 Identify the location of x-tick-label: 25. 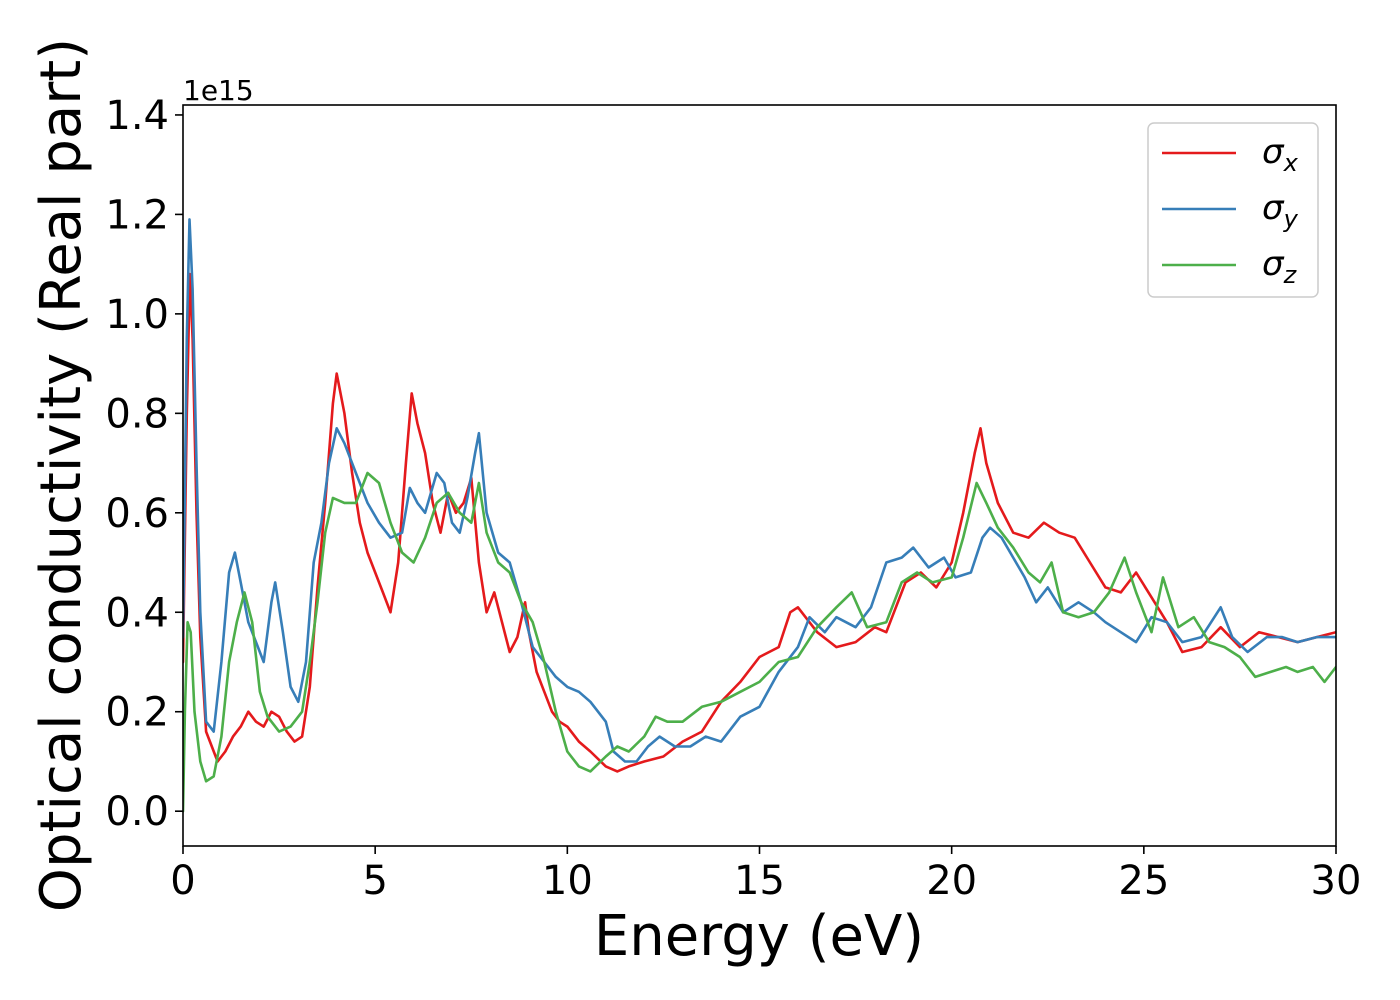
(1143, 881).